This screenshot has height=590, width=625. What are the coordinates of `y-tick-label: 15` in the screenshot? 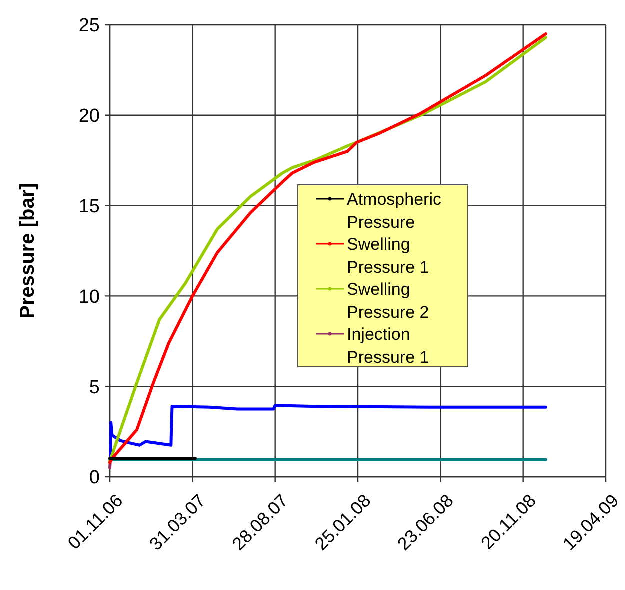 It's located at (89, 207).